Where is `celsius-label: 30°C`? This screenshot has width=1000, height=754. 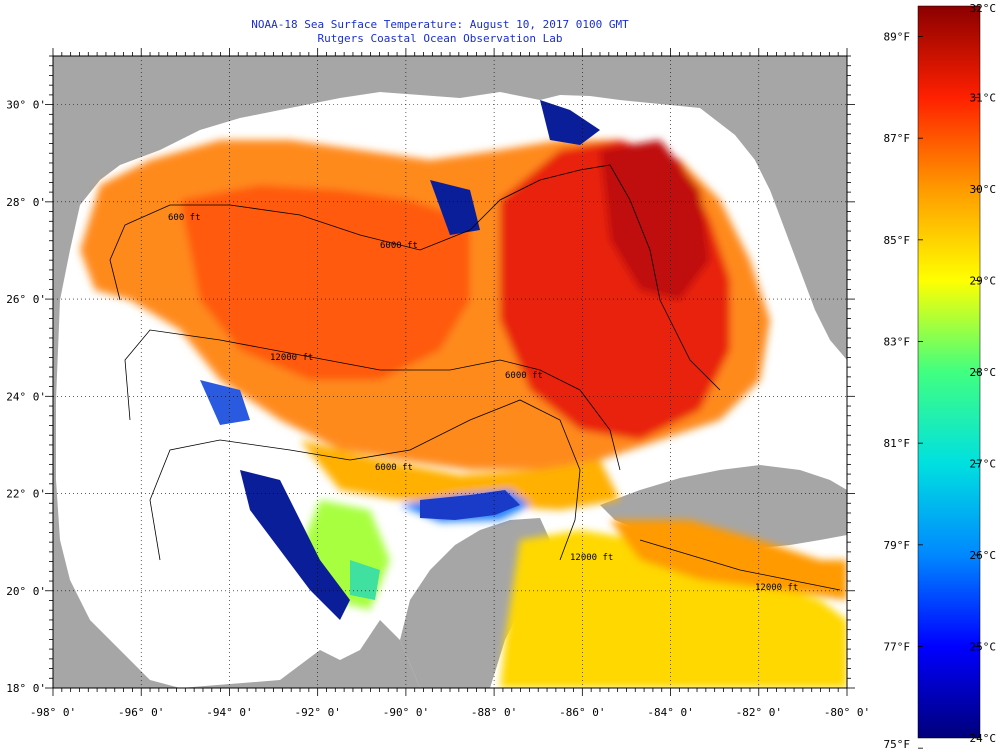 celsius-label: 30°C is located at coordinates (983, 189).